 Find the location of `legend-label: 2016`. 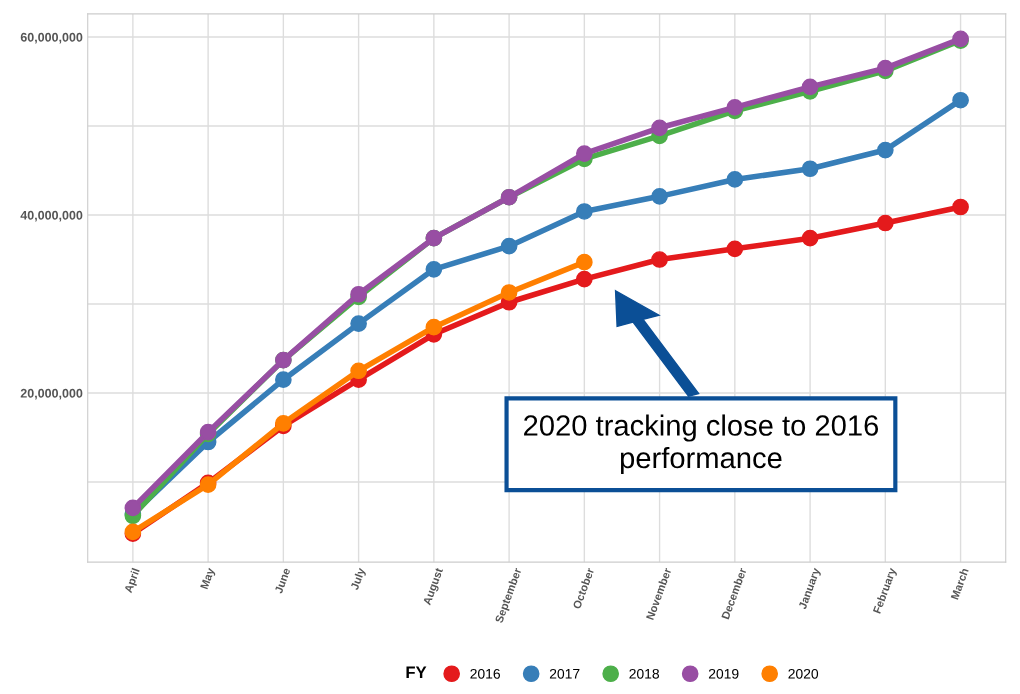

legend-label: 2016 is located at coordinates (485, 673).